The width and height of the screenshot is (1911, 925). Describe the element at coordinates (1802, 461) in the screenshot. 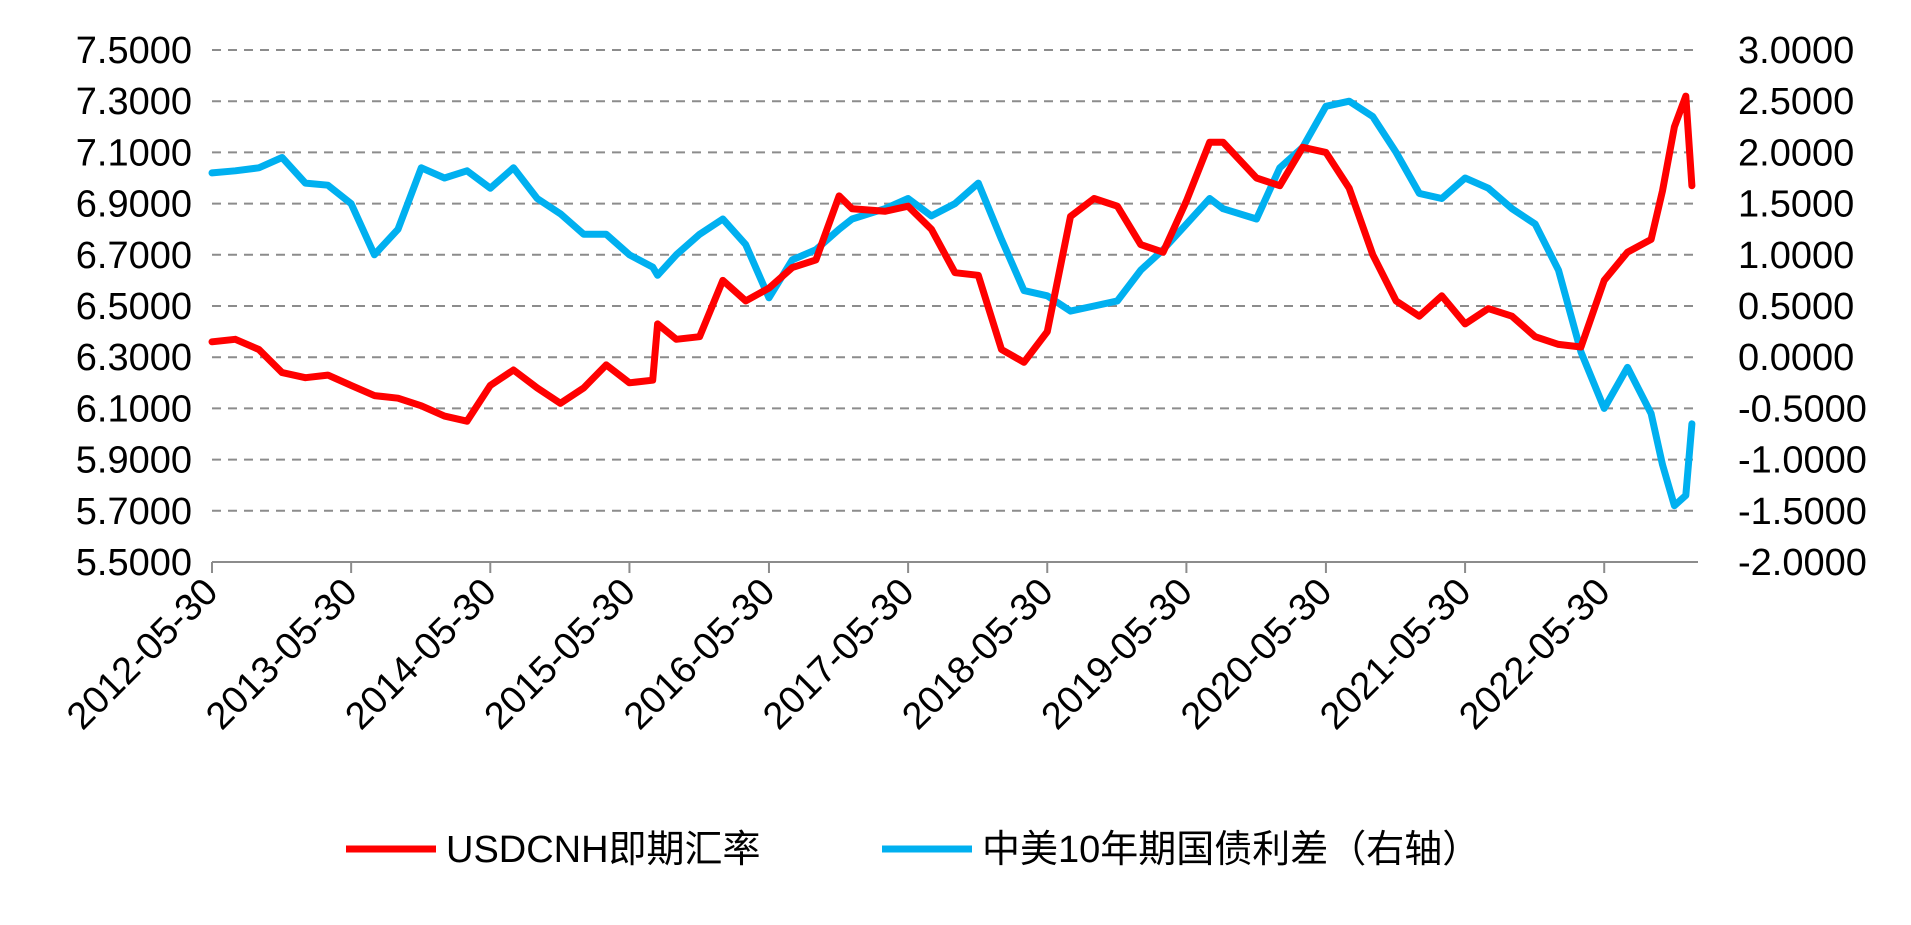

I see `y-right-tick-label: -1.0000` at that location.